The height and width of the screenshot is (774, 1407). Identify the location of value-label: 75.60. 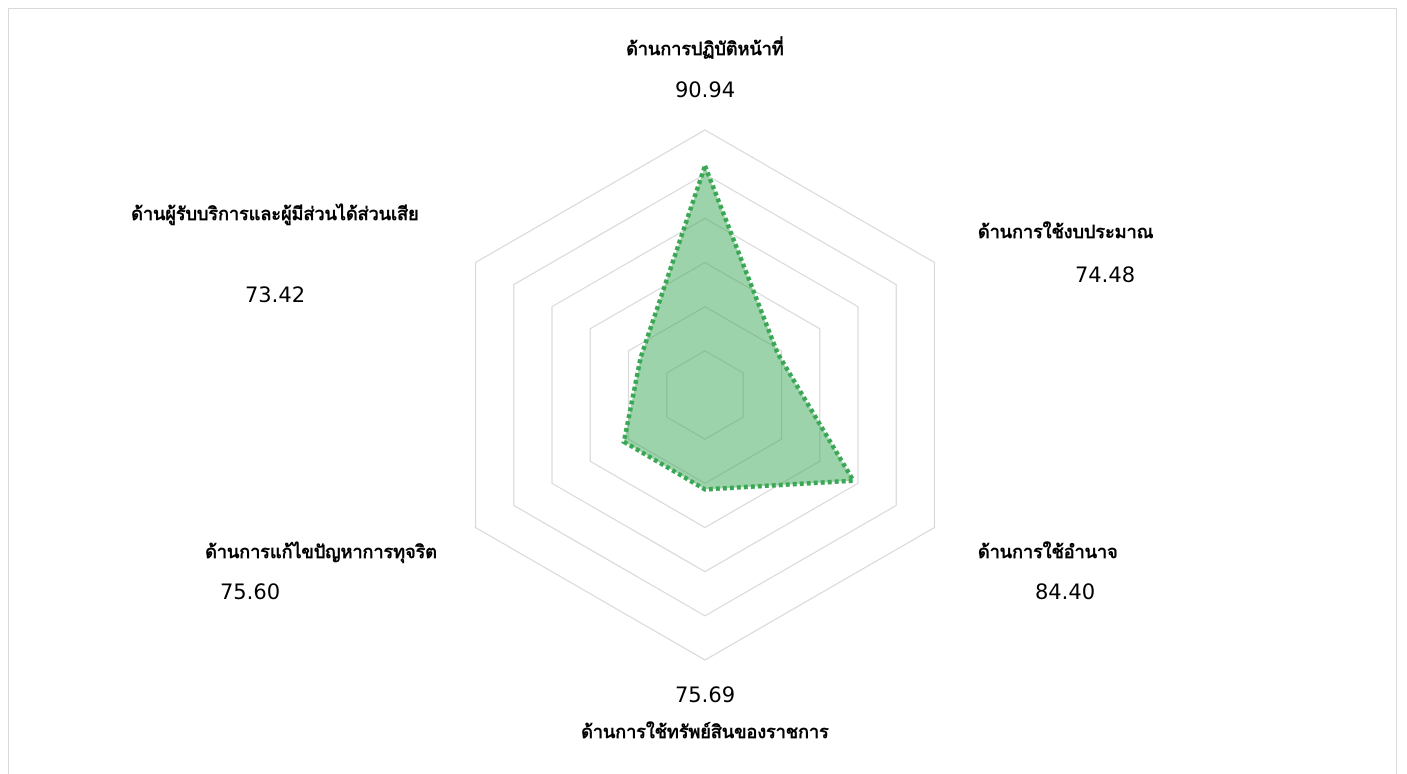
(250, 592).